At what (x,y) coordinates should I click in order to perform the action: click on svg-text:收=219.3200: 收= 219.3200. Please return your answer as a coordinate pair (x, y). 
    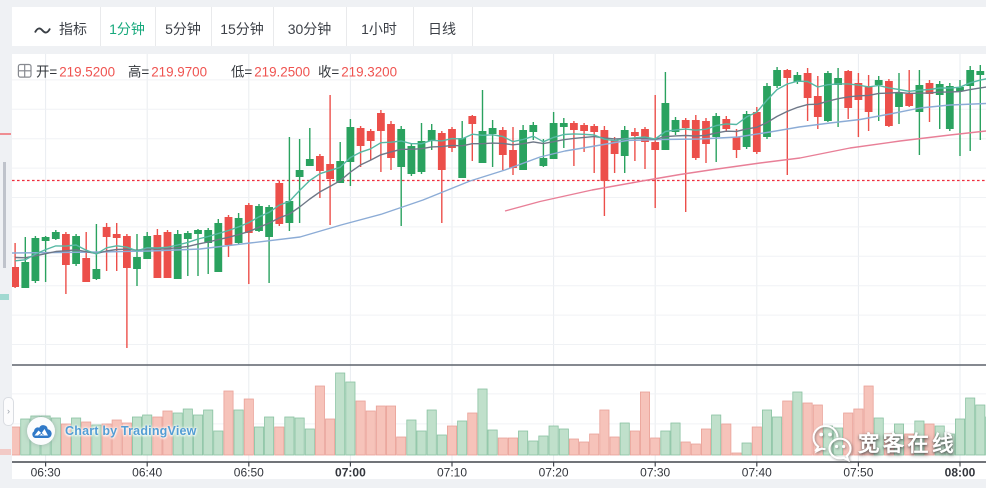
    Looking at the image, I should click on (357, 72).